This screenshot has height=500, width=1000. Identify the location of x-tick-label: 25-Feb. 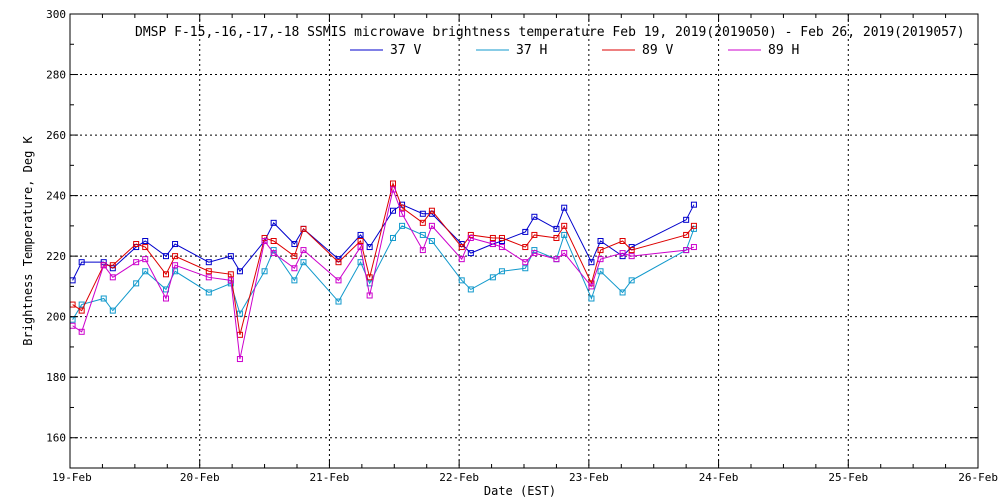
(848, 477).